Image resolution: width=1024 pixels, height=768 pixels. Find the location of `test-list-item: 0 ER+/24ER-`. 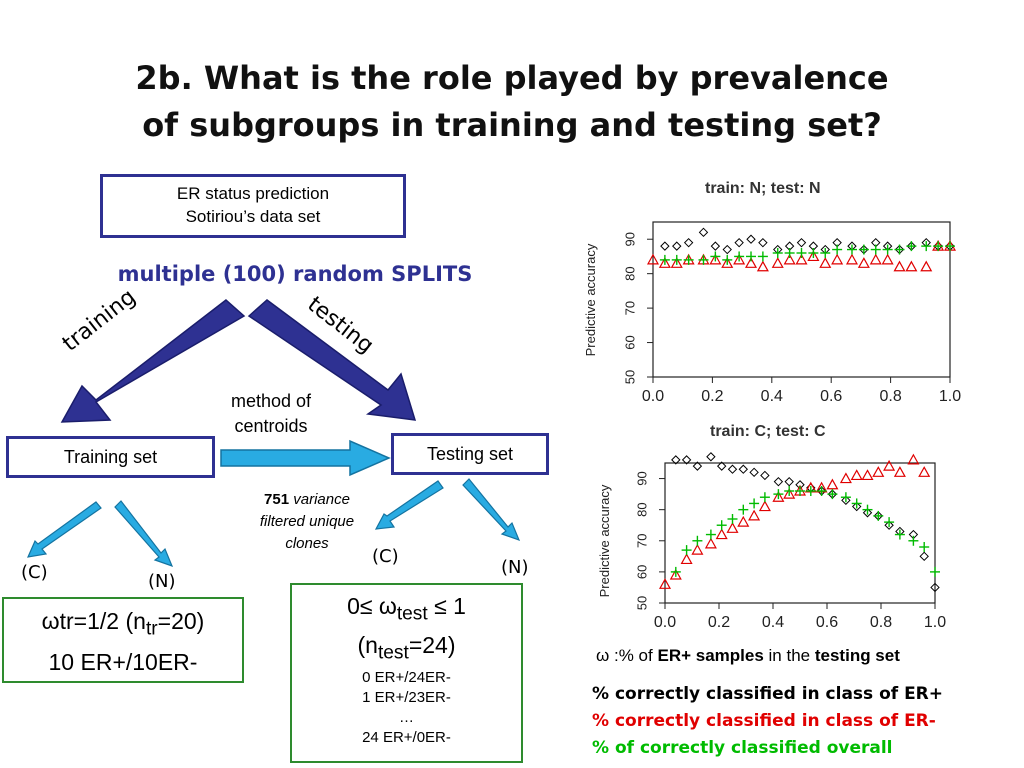

test-list-item: 0 ER+/24ER- is located at coordinates (406, 678).